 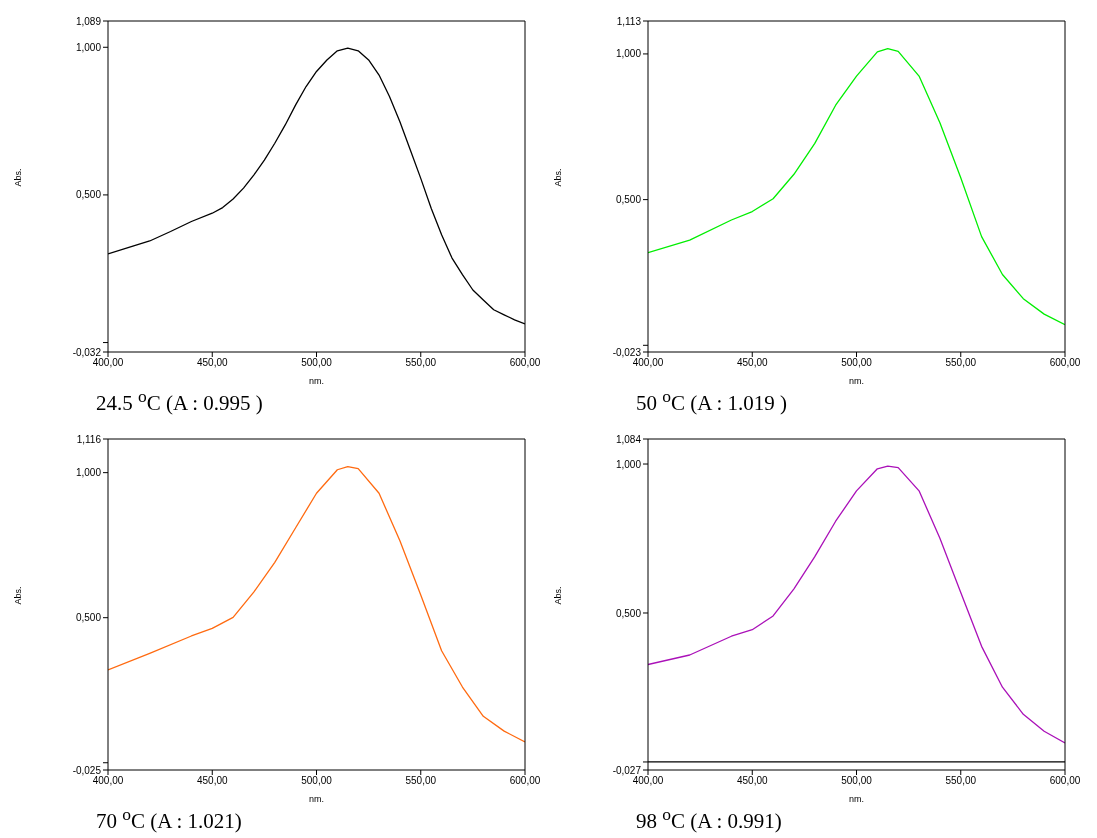 What do you see at coordinates (169, 819) in the screenshot?
I see `text: 70 $^{o}$C (A : 1.021)` at bounding box center [169, 819].